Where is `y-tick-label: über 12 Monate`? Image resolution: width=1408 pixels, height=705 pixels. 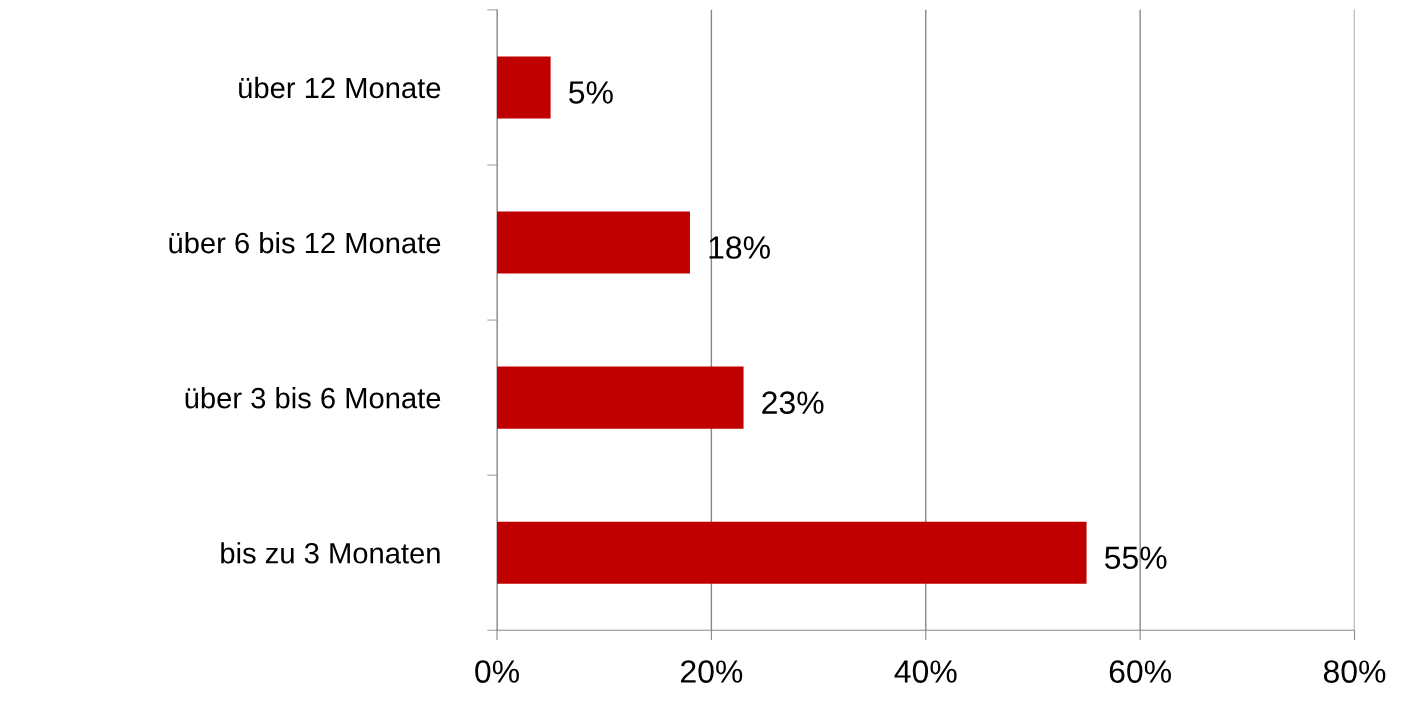 y-tick-label: über 12 Monate is located at coordinates (340, 87).